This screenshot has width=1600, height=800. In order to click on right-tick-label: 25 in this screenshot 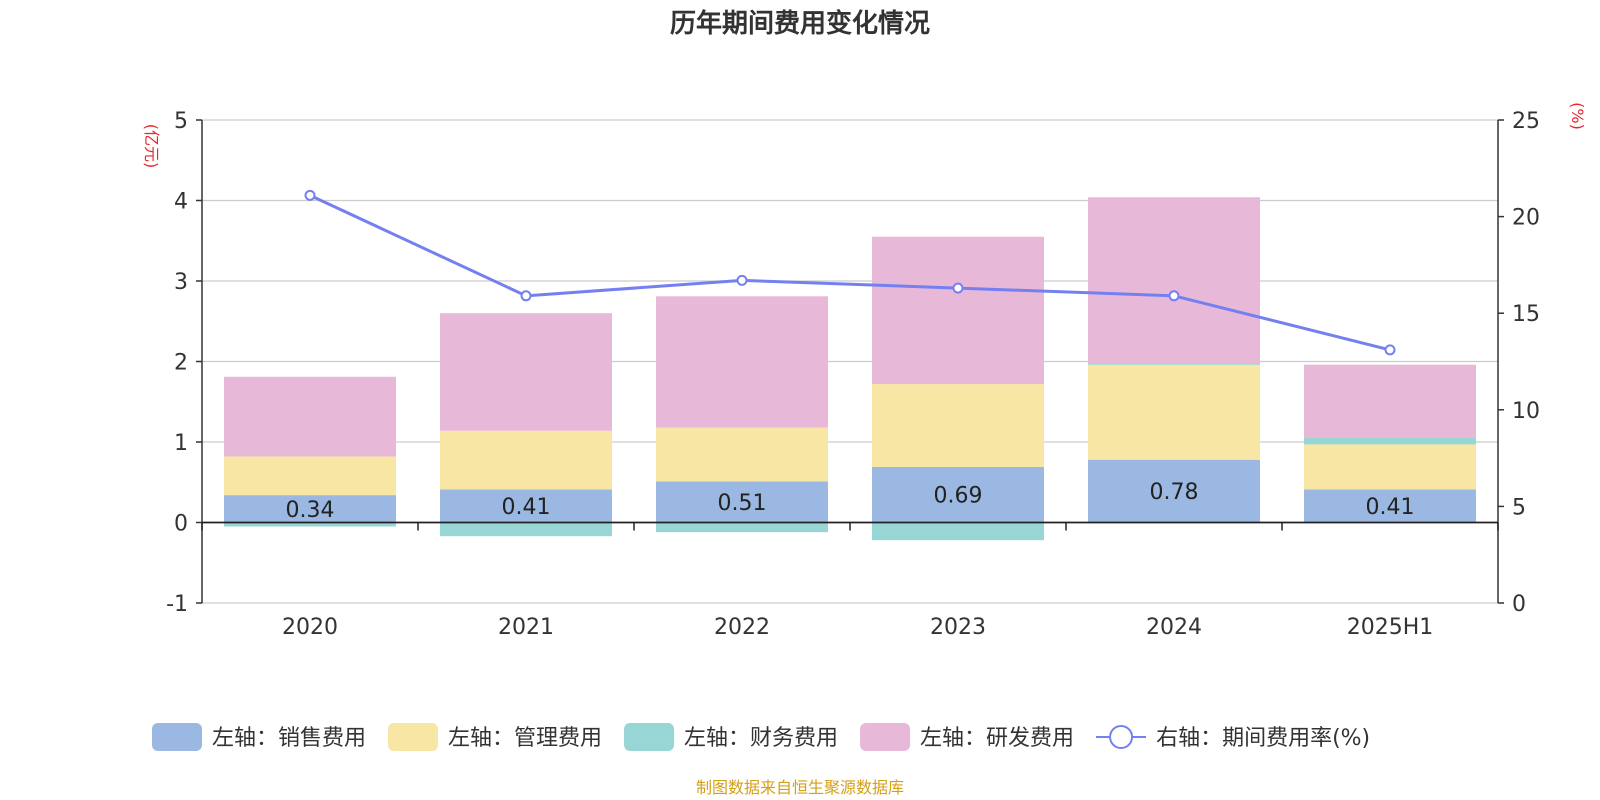, I will do `click(1526, 121)`.